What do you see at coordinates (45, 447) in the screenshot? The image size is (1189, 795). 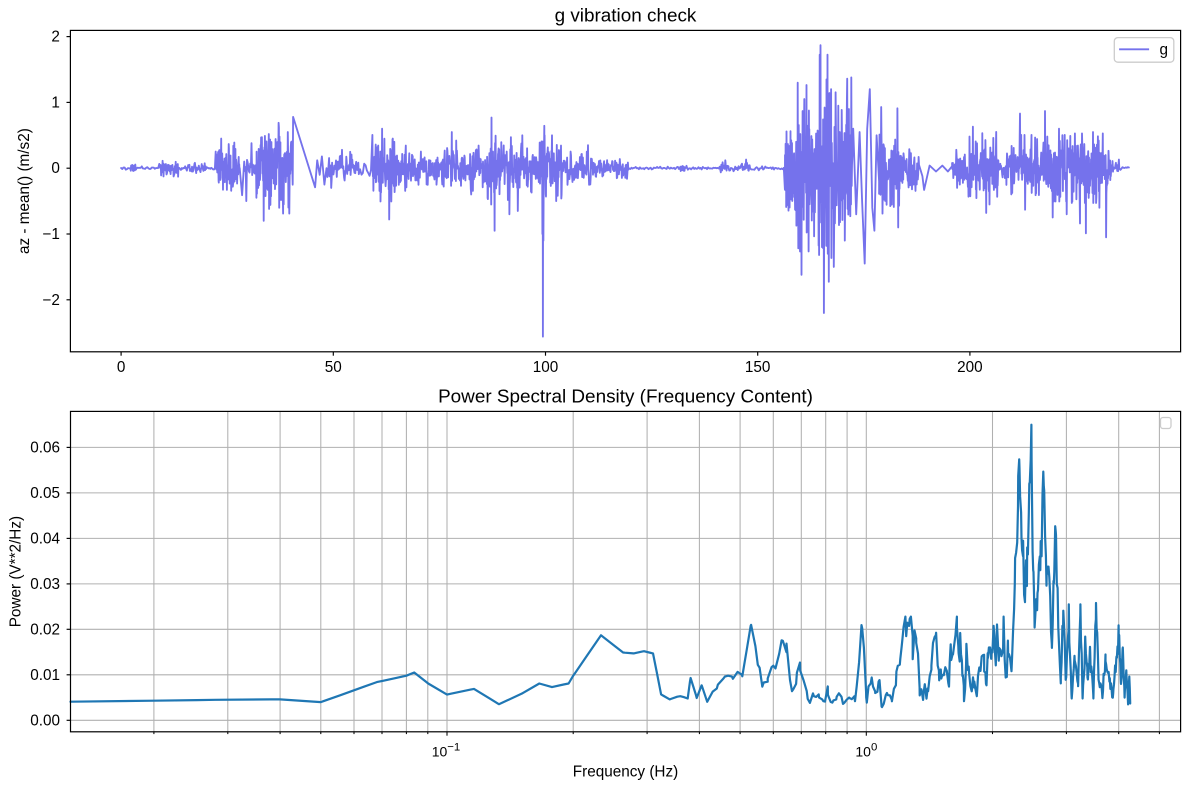 I see `svg-text: 0.06` at bounding box center [45, 447].